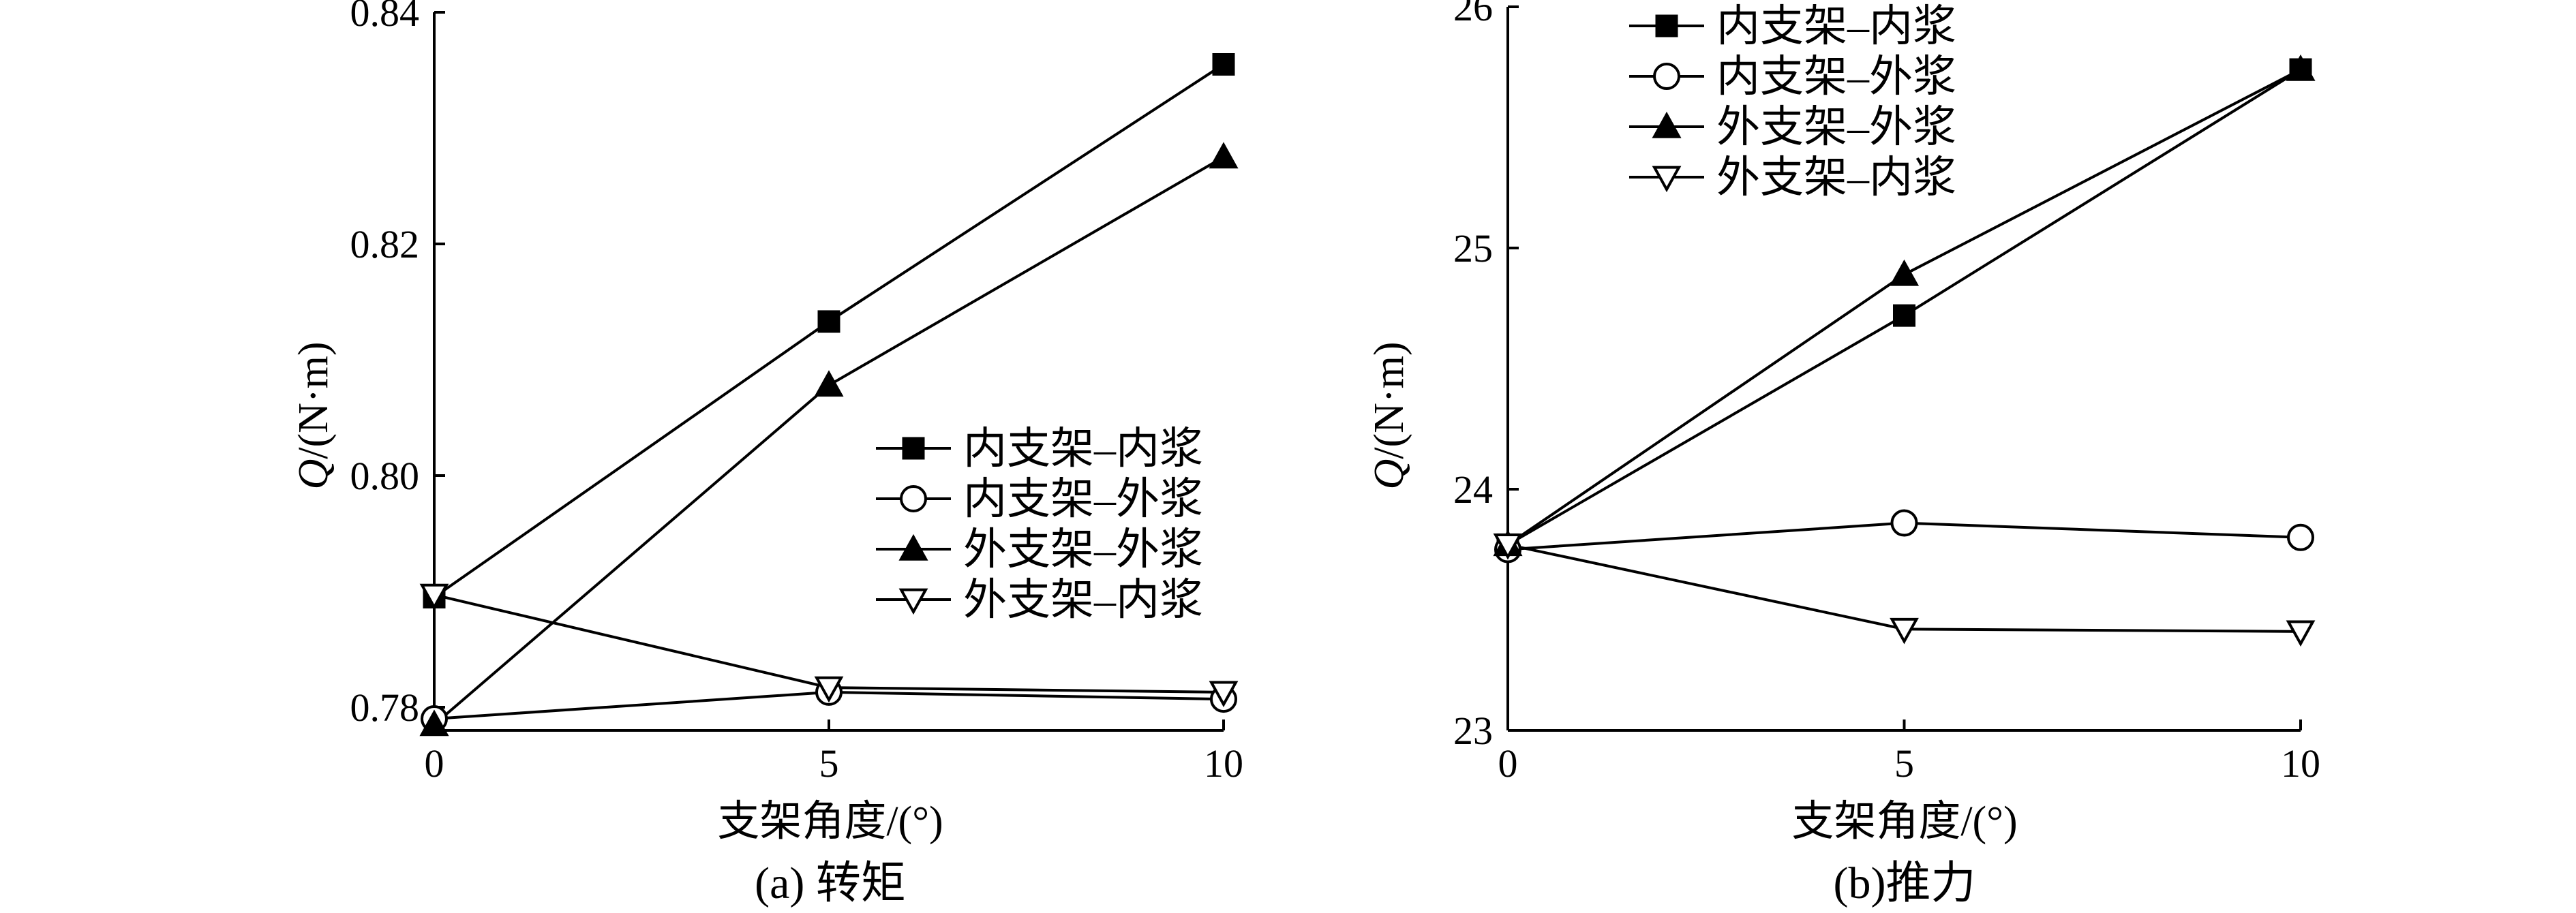  What do you see at coordinates (1904, 763) in the screenshot?
I see `thrust-x-tick-label: 5` at bounding box center [1904, 763].